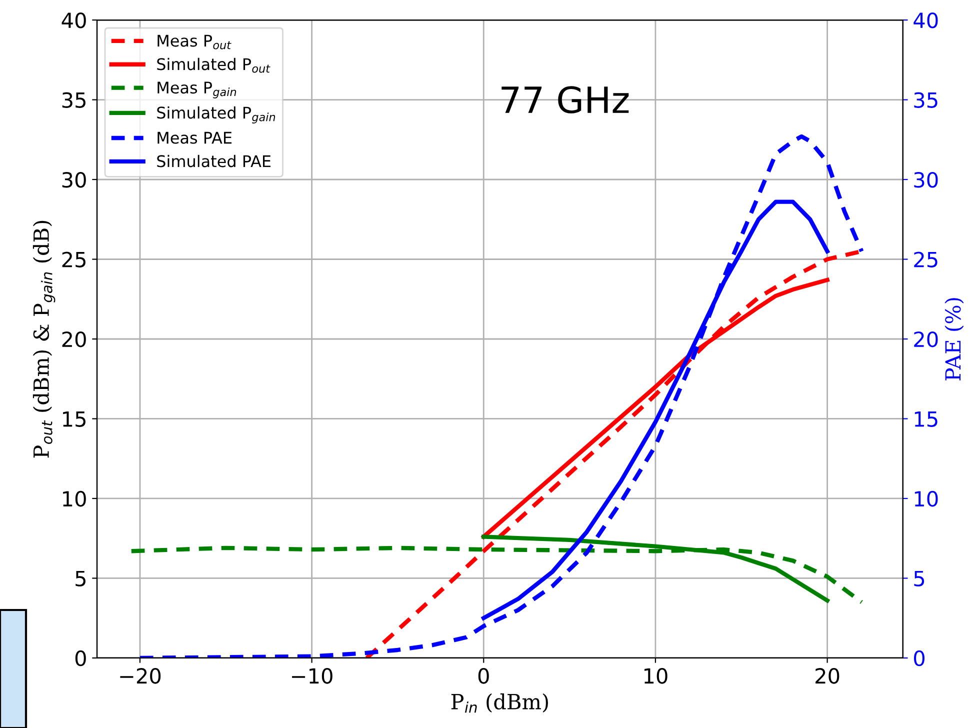  Describe the element at coordinates (926, 20) in the screenshot. I see `y2-tick-label: 40` at that location.